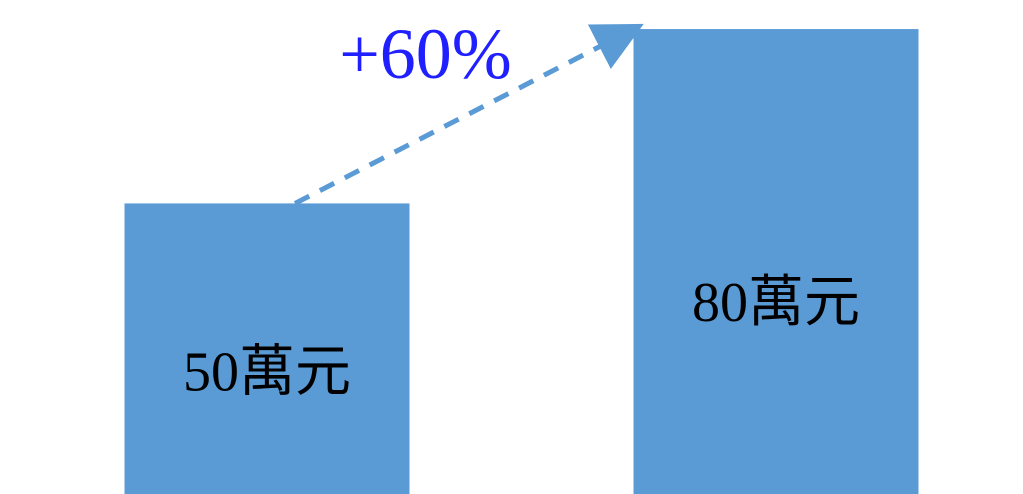  What do you see at coordinates (425, 54) in the screenshot?
I see `growth-percentage-label: +60%` at bounding box center [425, 54].